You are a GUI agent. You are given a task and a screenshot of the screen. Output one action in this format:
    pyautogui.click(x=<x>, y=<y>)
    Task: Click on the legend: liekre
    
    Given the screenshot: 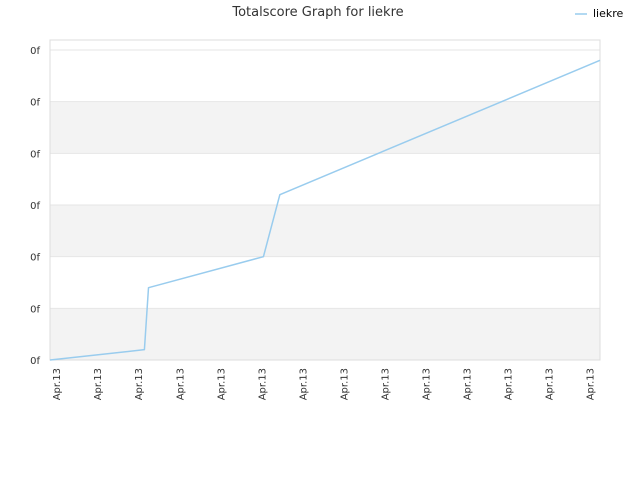 What is the action you would take?
    pyautogui.click(x=599, y=13)
    